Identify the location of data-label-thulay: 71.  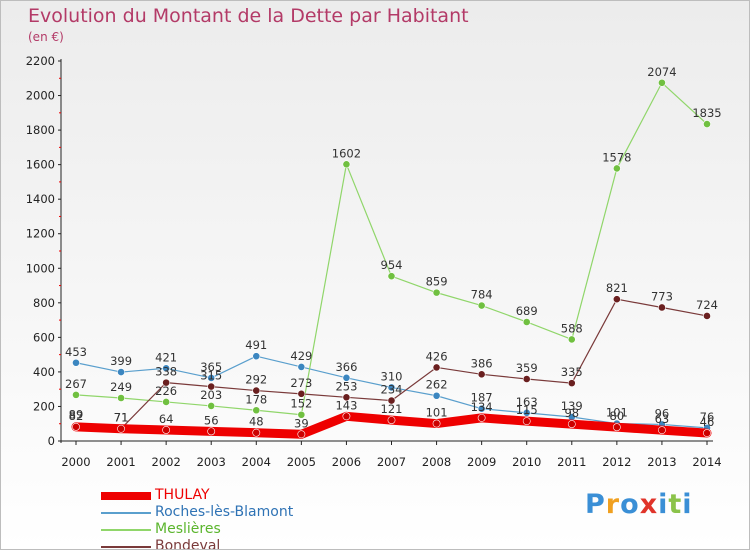
(121, 418).